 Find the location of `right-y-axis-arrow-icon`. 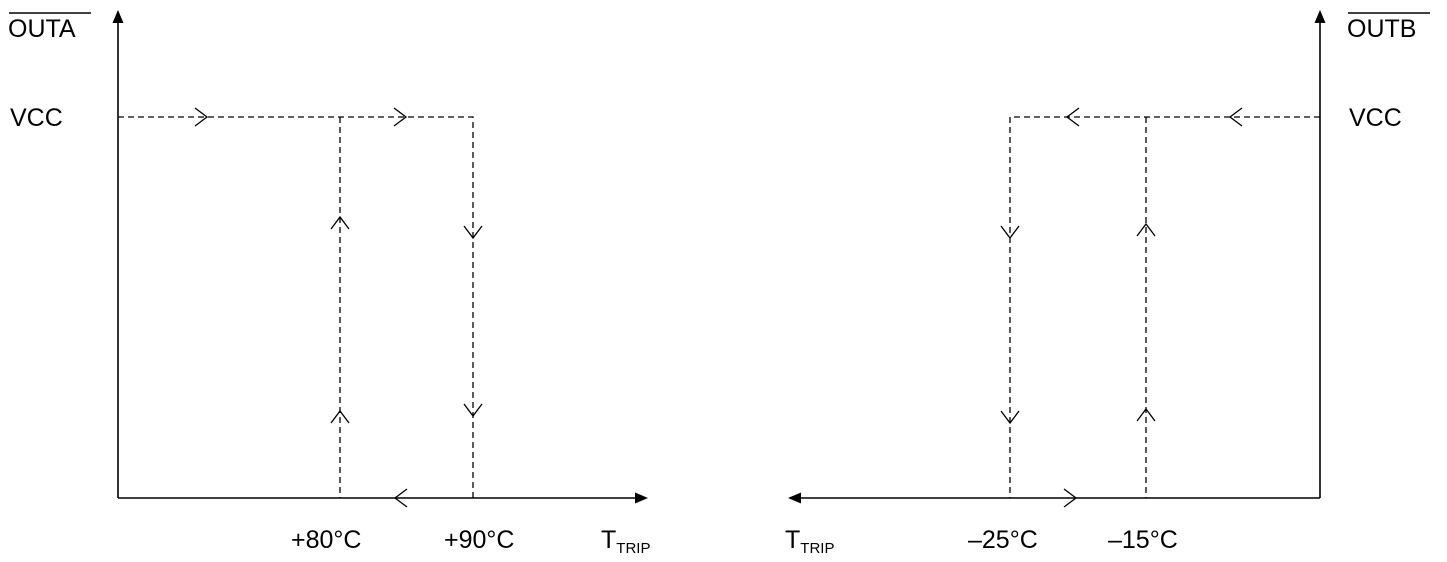

right-y-axis-arrow-icon is located at coordinates (1320, 16).